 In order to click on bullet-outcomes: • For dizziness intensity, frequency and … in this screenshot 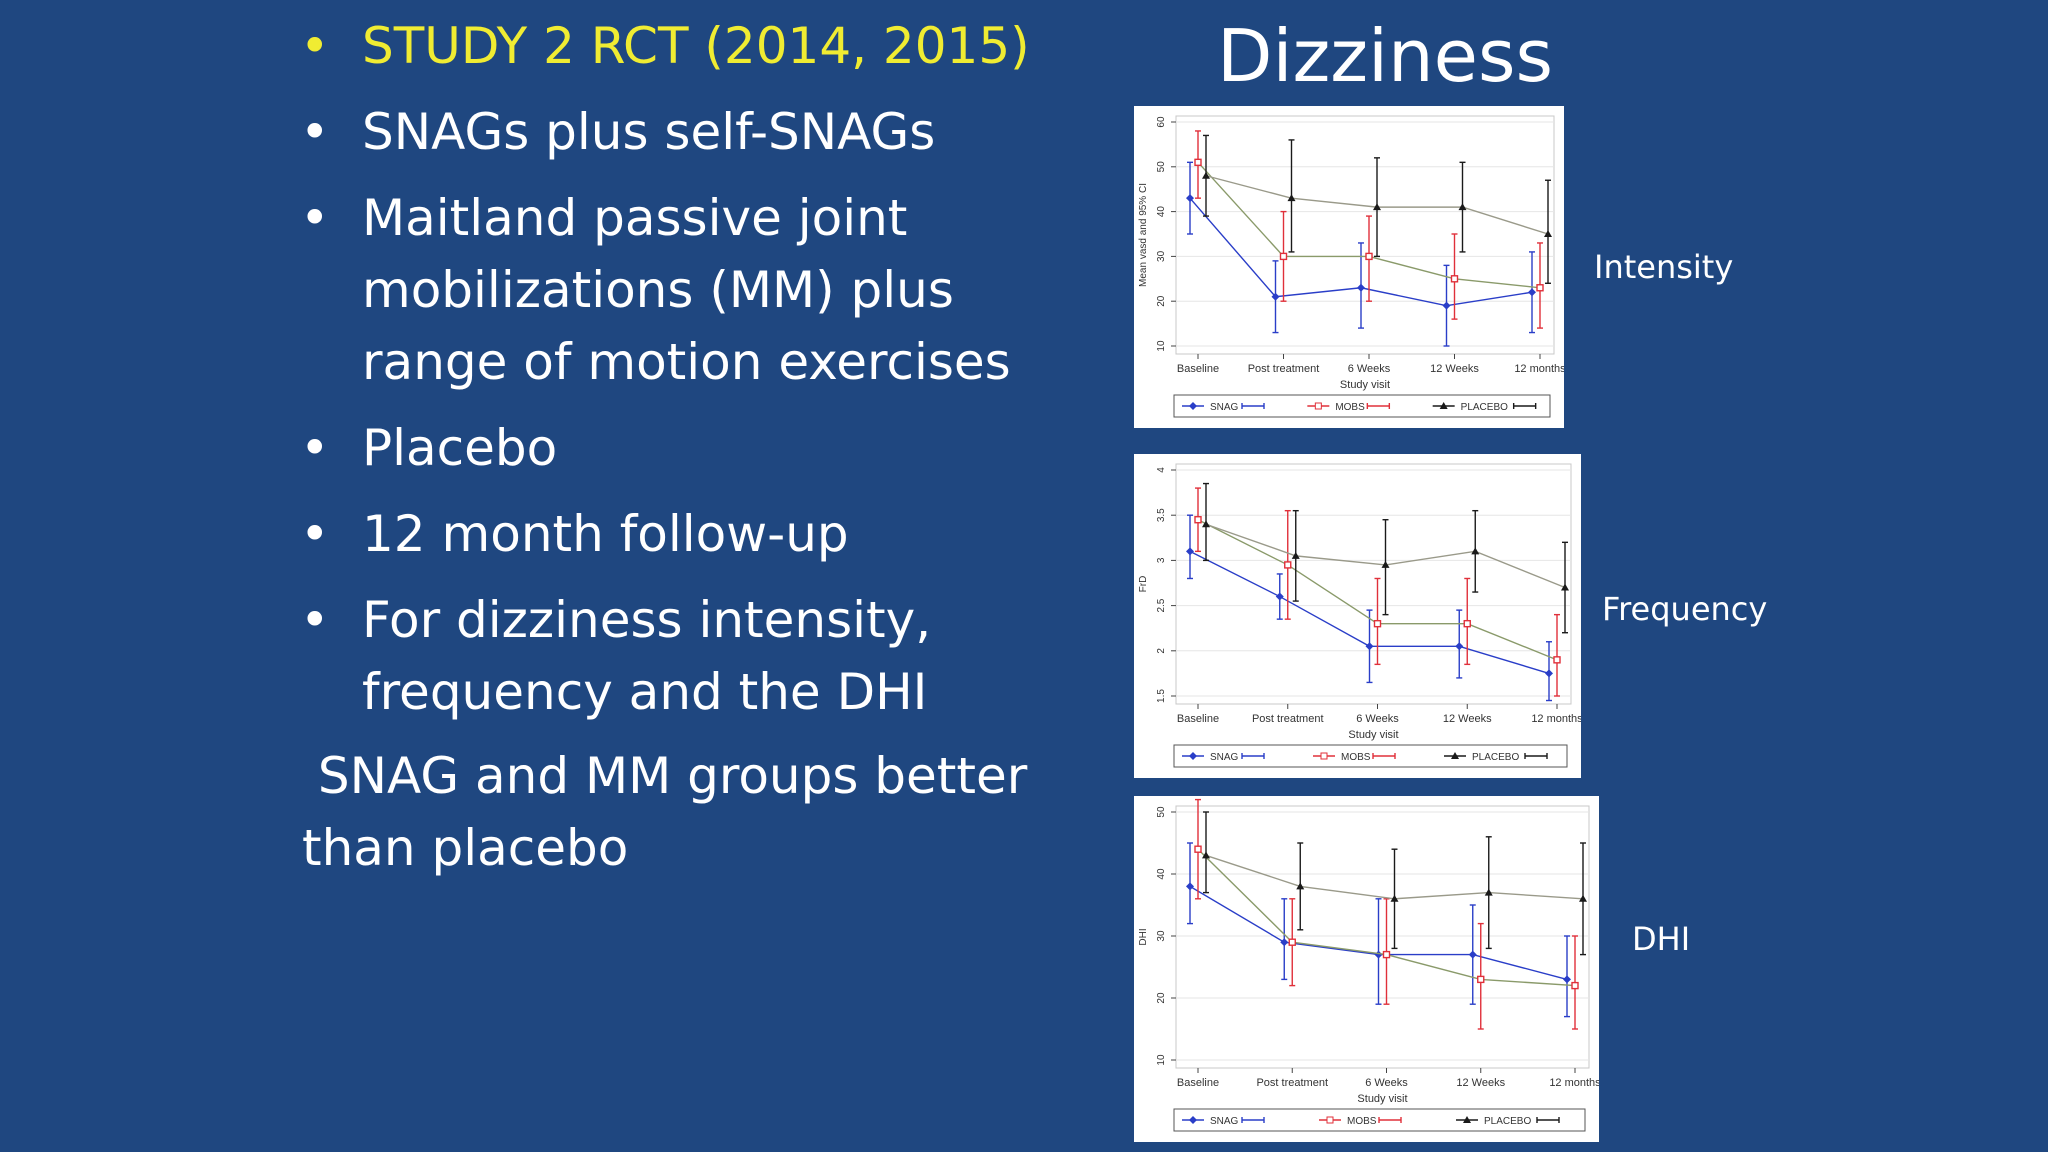, I will do `click(690, 656)`.